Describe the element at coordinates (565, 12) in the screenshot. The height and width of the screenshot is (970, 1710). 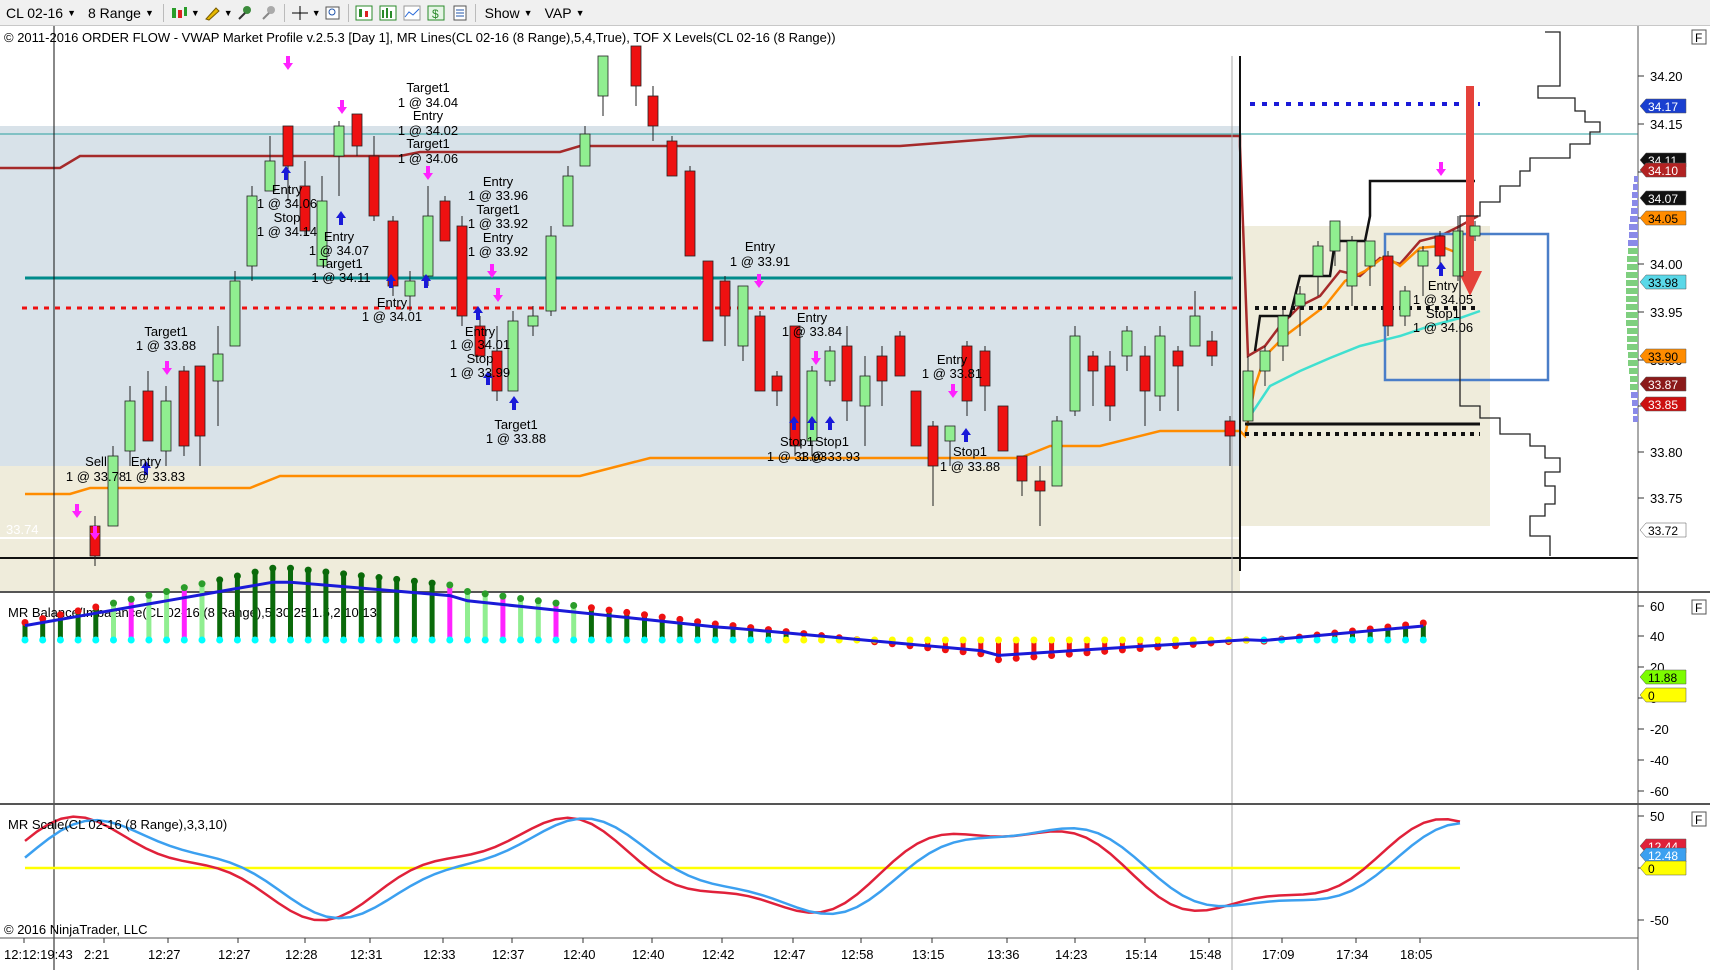
I see `vap-menu-button: VAP ▼` at that location.